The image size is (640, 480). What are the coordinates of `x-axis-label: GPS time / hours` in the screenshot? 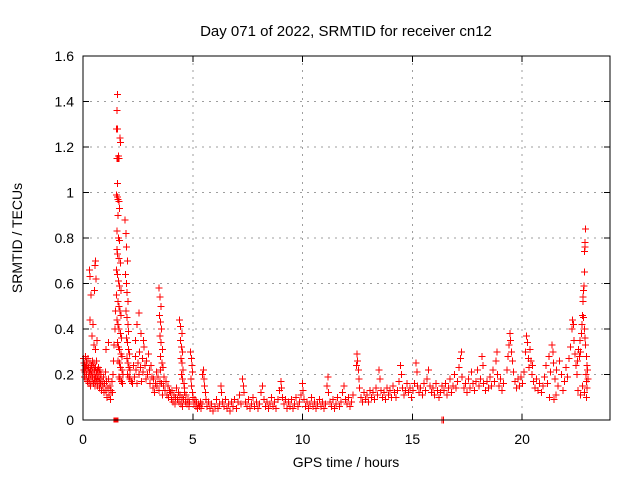 It's located at (346, 462).